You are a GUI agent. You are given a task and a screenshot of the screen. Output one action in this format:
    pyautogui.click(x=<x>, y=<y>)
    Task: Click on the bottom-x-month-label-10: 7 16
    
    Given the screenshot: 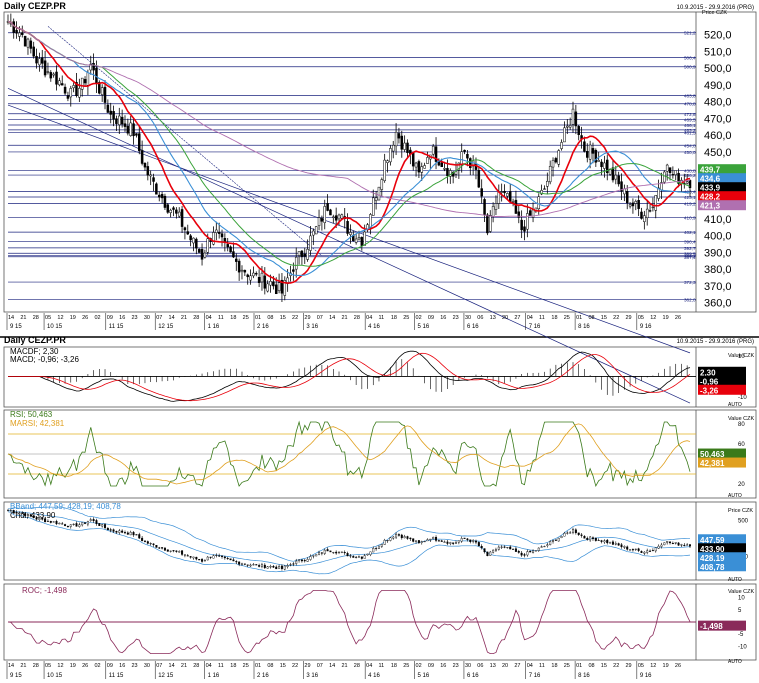 What is the action you would take?
    pyautogui.click(x=535, y=676)
    